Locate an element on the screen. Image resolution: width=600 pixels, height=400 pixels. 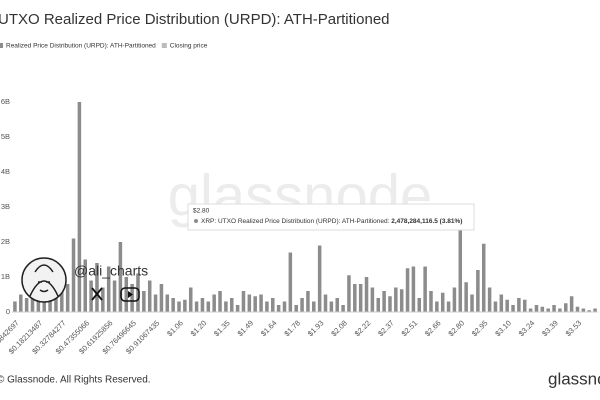
x-icon is located at coordinates (97, 294).